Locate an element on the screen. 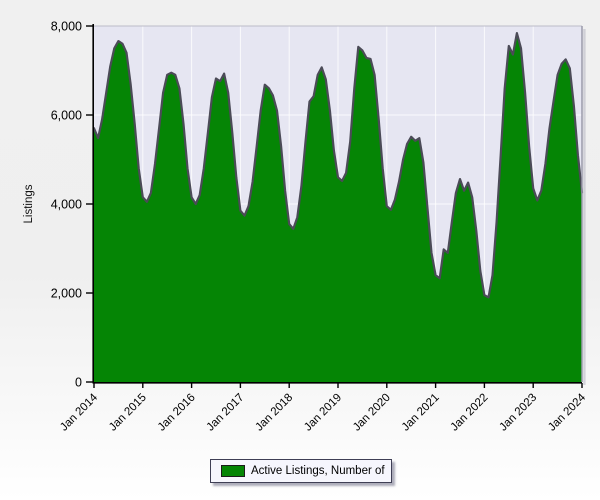 This screenshot has height=500, width=600. legend-swatch is located at coordinates (233, 471).